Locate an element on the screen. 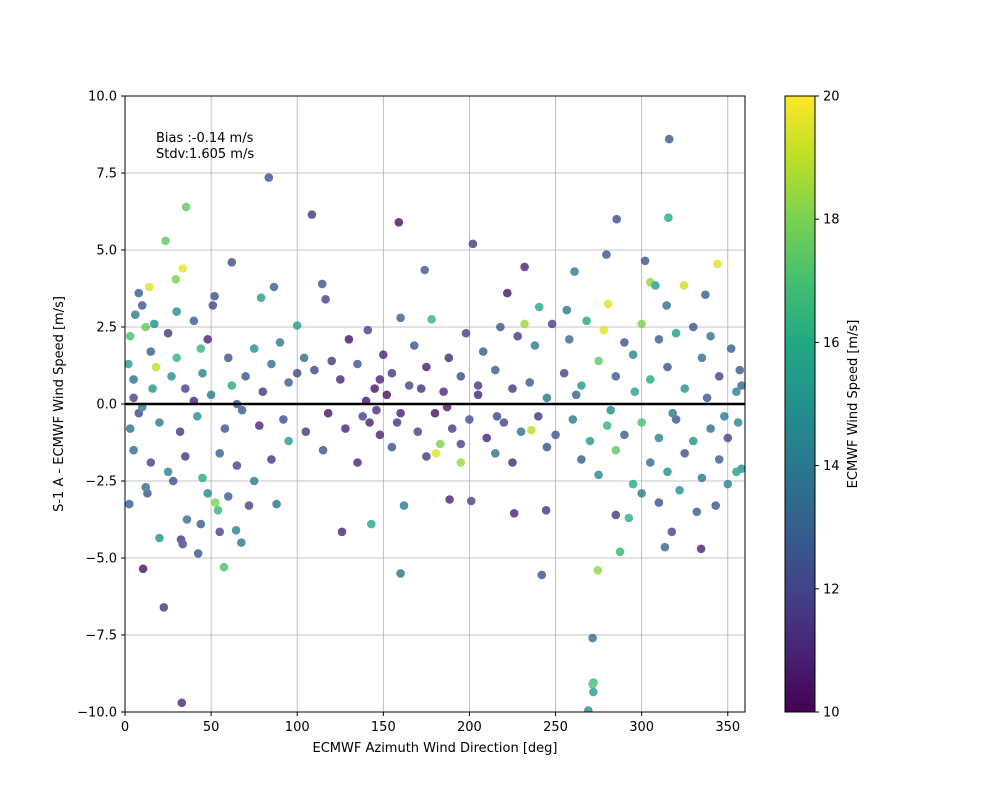 Image resolution: width=1000 pixels, height=800 pixels. colorbar-tick-label: 16 is located at coordinates (831, 343).